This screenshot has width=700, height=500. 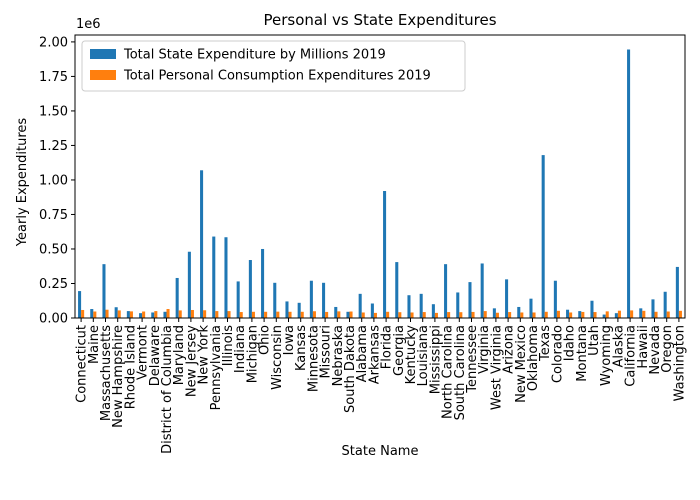 What do you see at coordinates (53, 42) in the screenshot?
I see `y-tick-label: 2.00` at bounding box center [53, 42].